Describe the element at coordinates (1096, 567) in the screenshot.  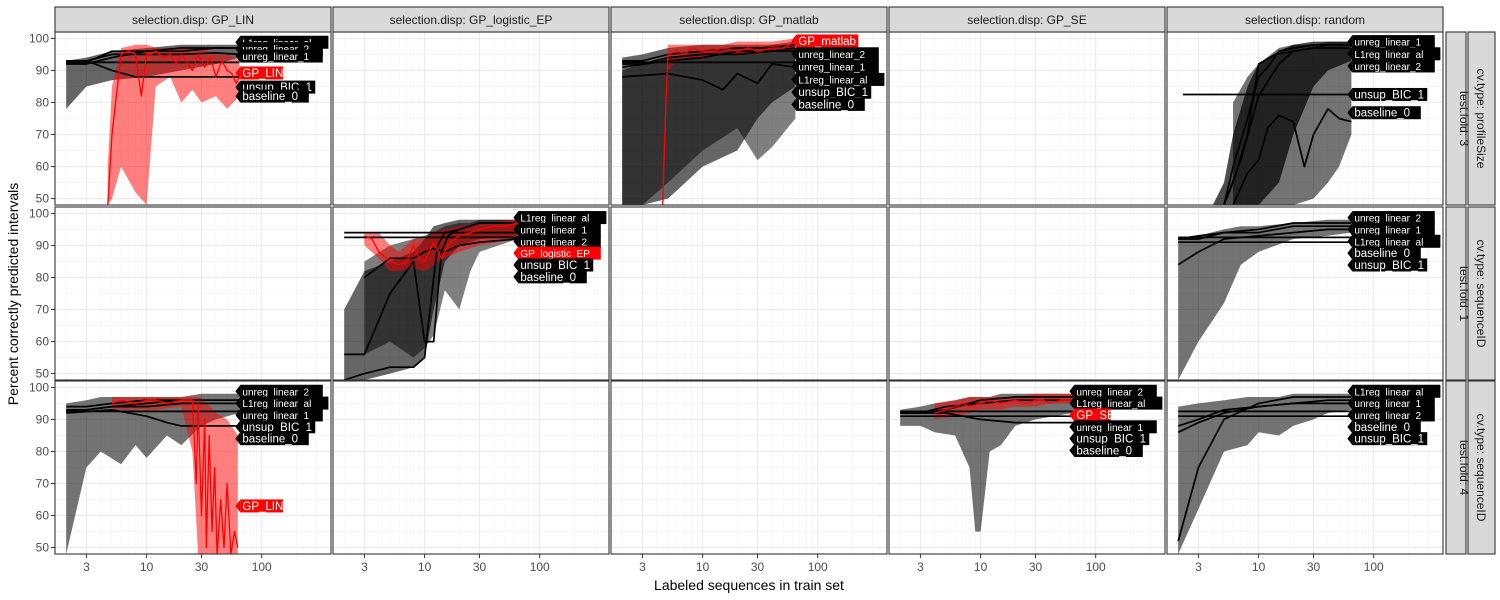
I see `x-tick-label: 100` at that location.